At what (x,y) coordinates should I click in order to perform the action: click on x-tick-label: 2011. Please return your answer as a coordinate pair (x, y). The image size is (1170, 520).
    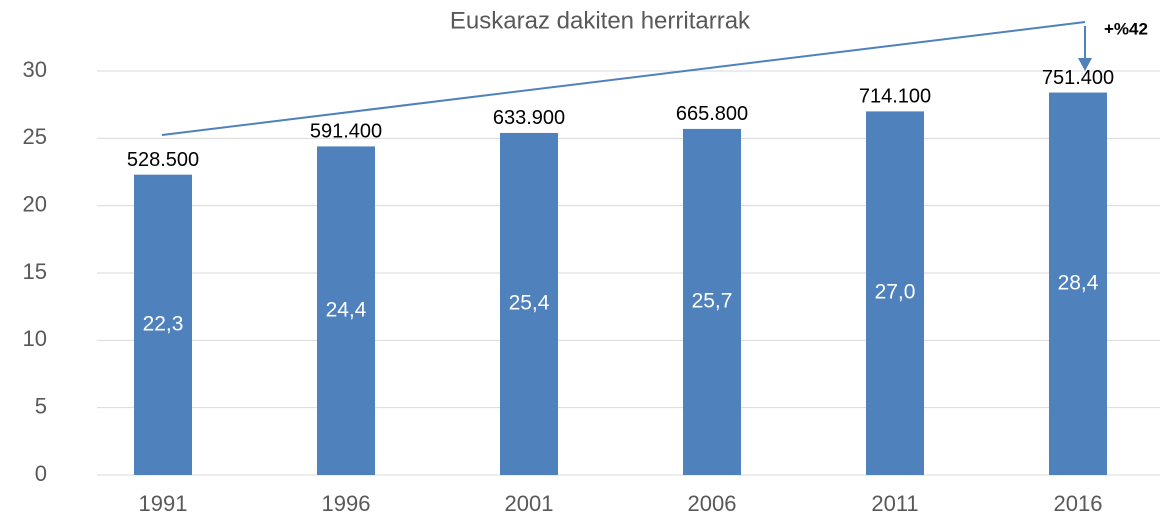
    Looking at the image, I should click on (894, 503).